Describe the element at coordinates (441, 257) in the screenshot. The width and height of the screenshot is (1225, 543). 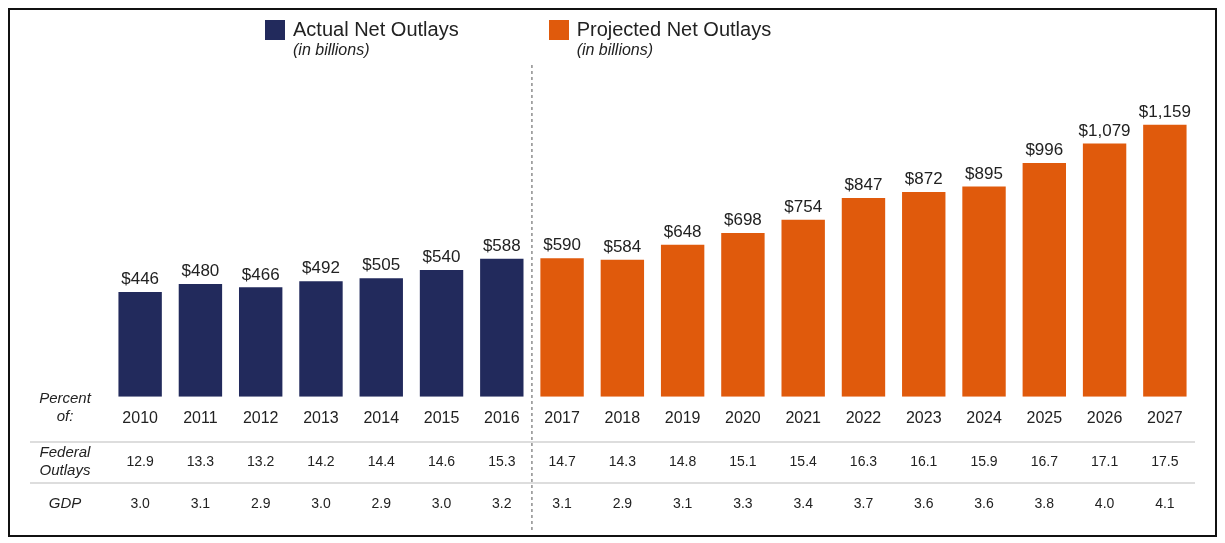
I see `data-label: $540` at that location.